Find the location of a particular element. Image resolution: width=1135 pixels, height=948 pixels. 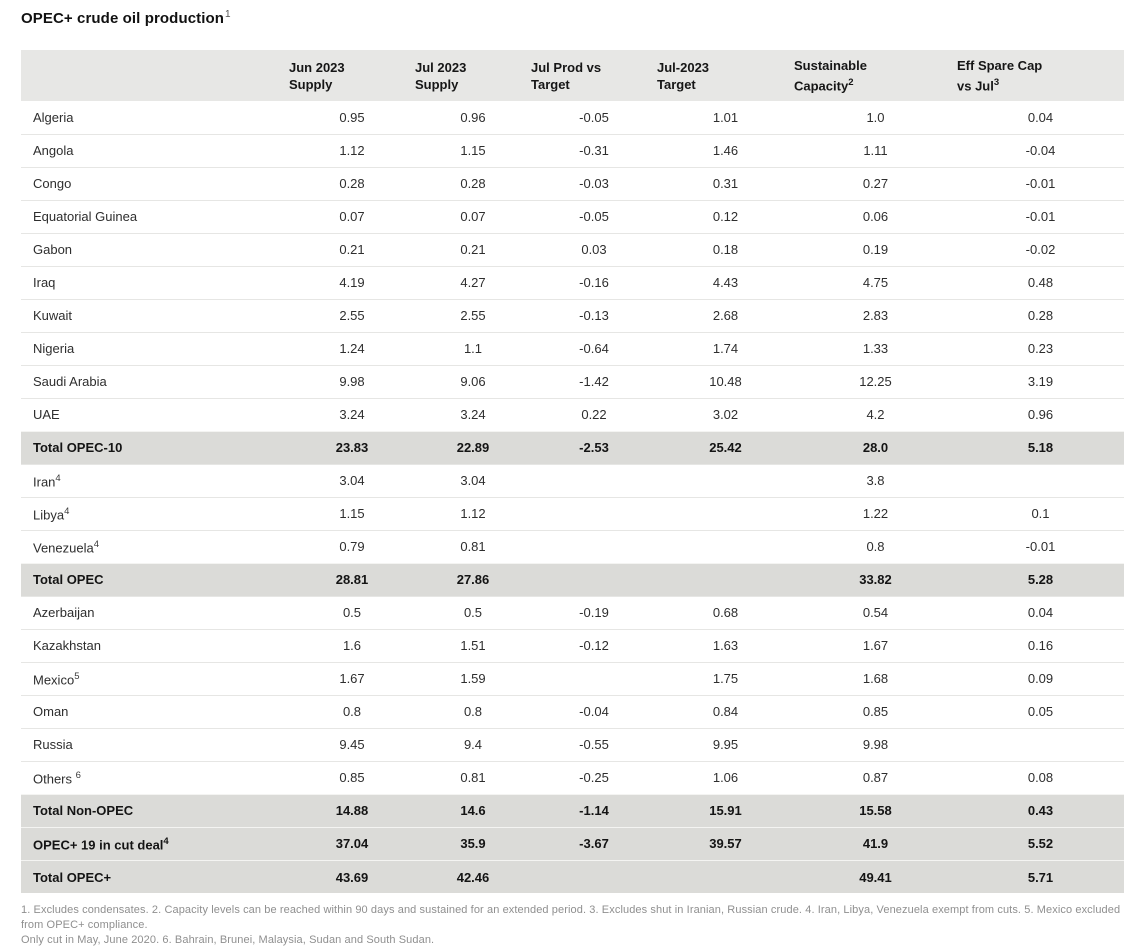

table-row: Iran4 3.04 3.04 3.8 is located at coordinates (572, 480).